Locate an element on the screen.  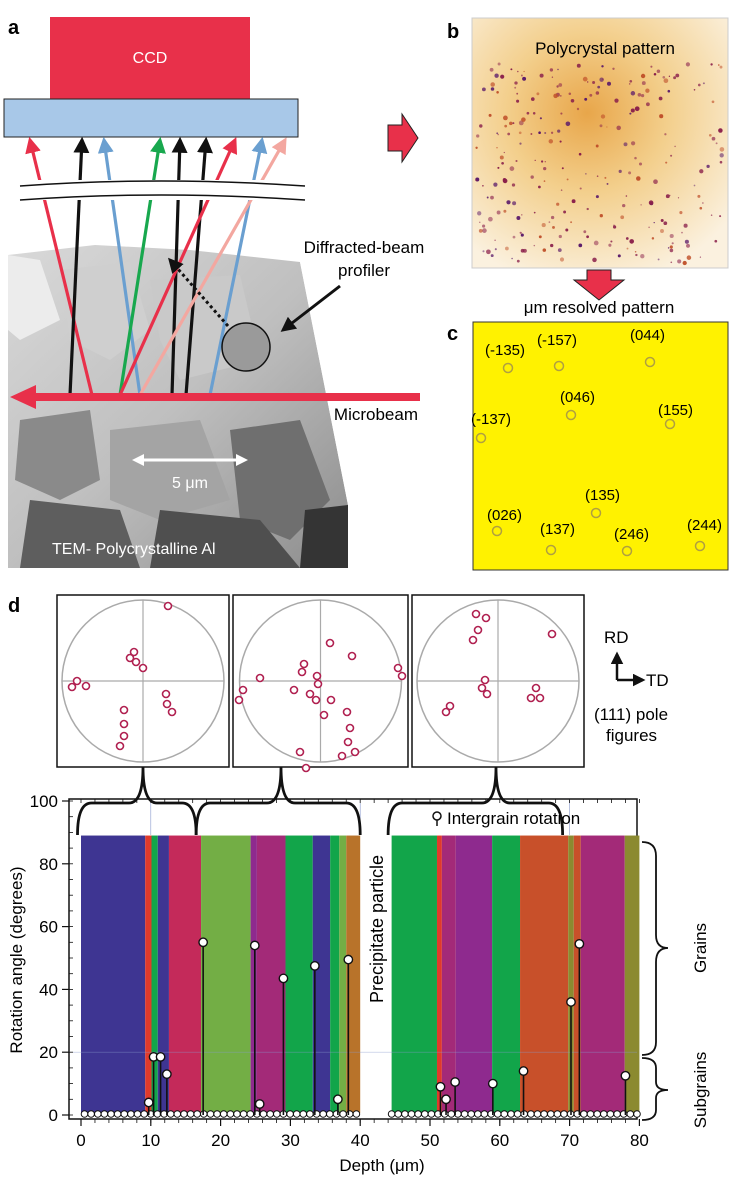
tem-caption: TEM- Polycrystalline Al is located at coordinates (134, 549).